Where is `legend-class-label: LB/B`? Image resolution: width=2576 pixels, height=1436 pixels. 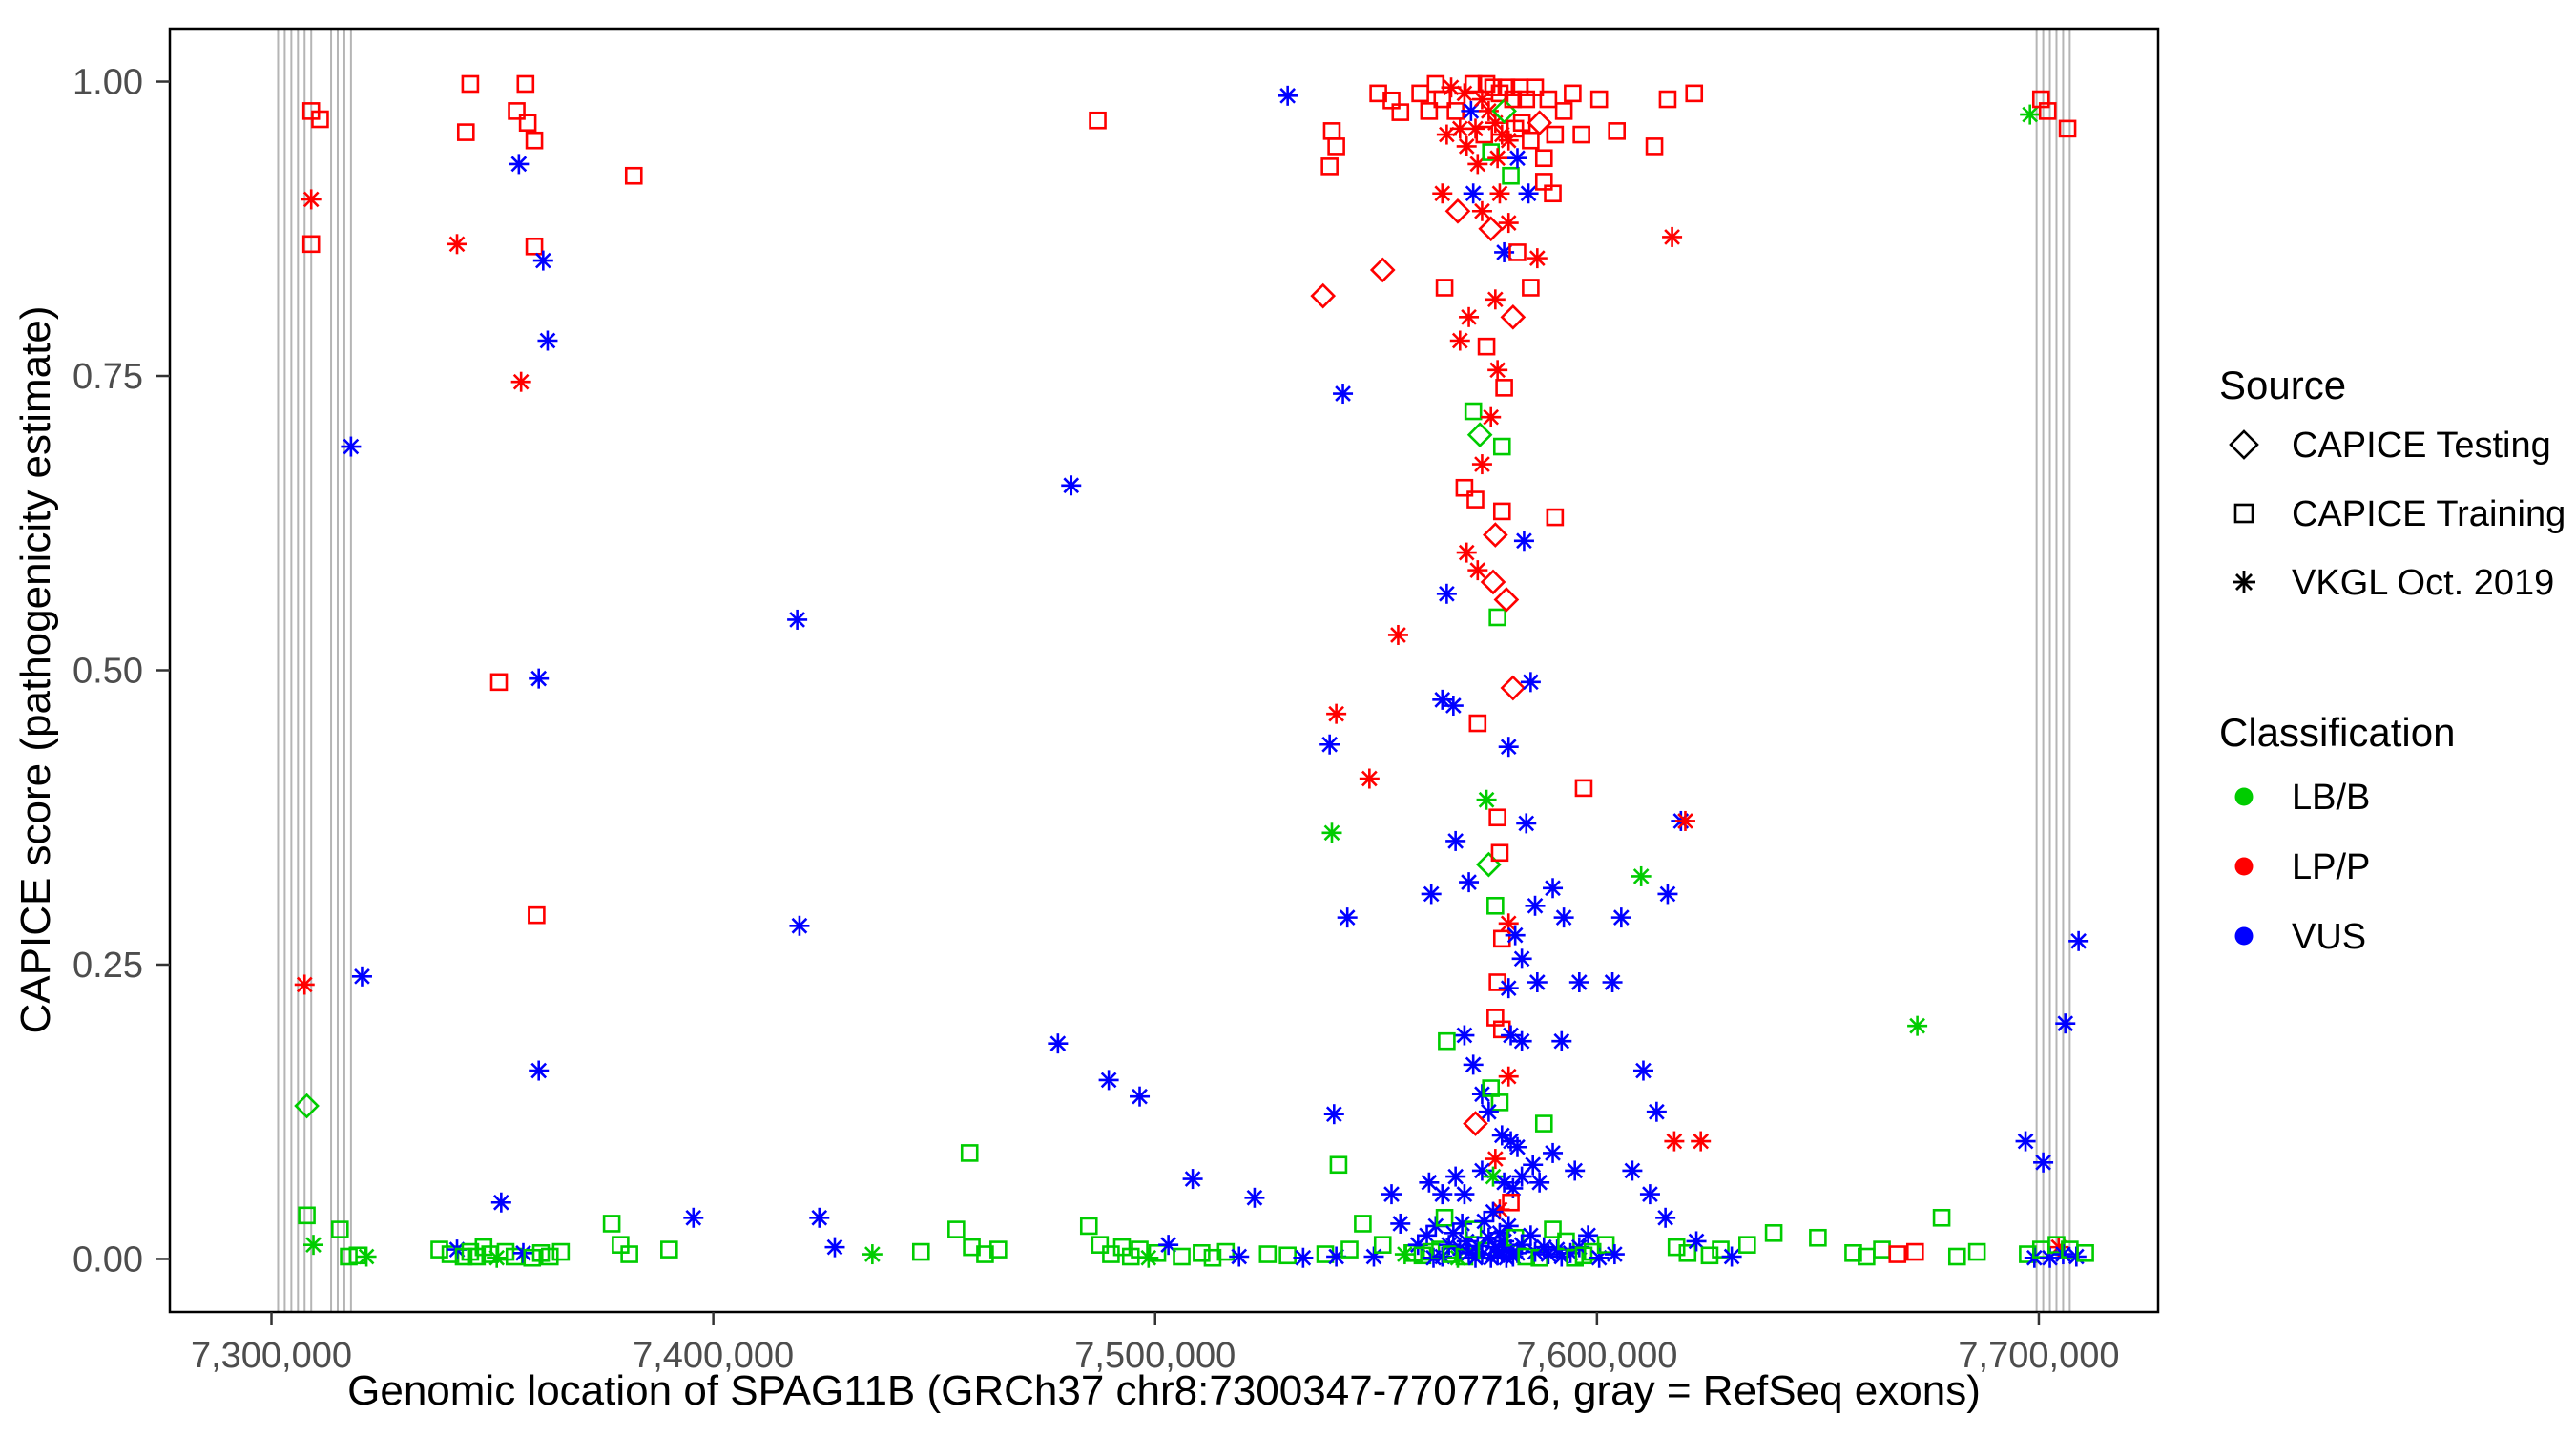 legend-class-label: LB/B is located at coordinates (2331, 798).